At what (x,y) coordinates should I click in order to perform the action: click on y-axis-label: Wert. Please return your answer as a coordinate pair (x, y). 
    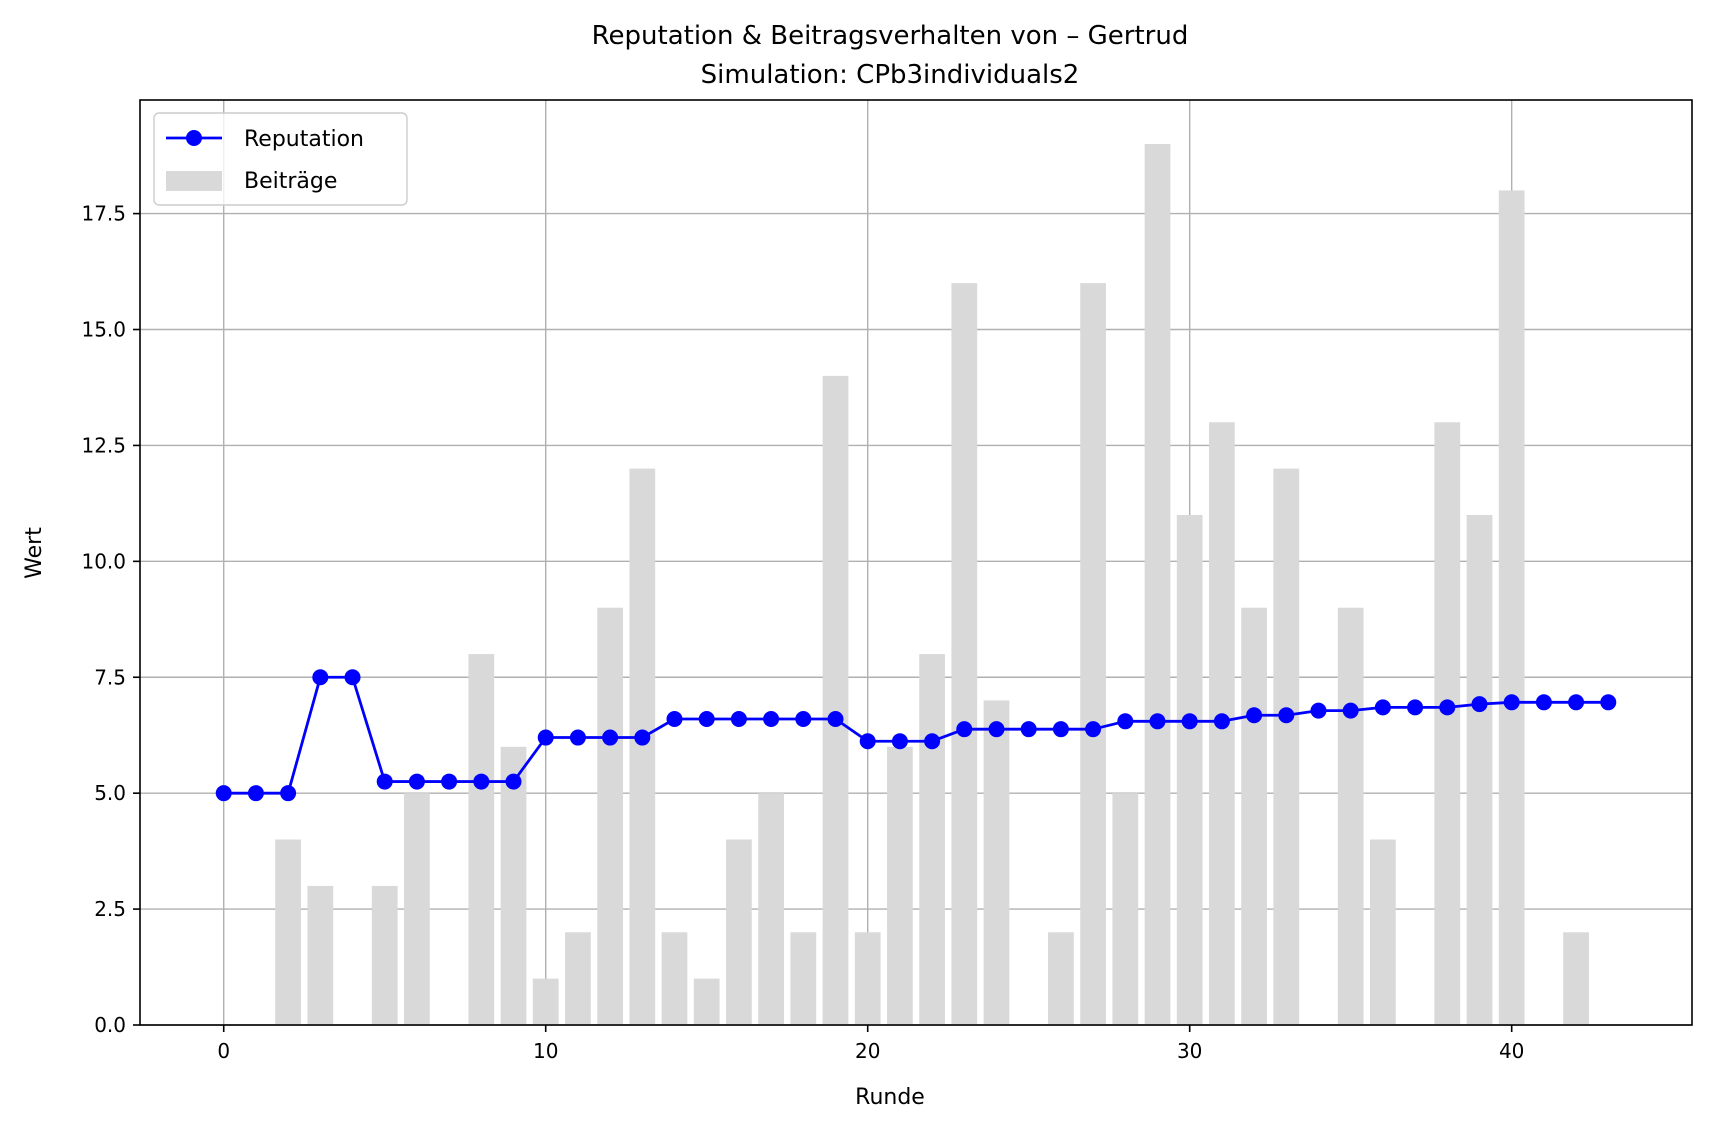
    Looking at the image, I should click on (34, 553).